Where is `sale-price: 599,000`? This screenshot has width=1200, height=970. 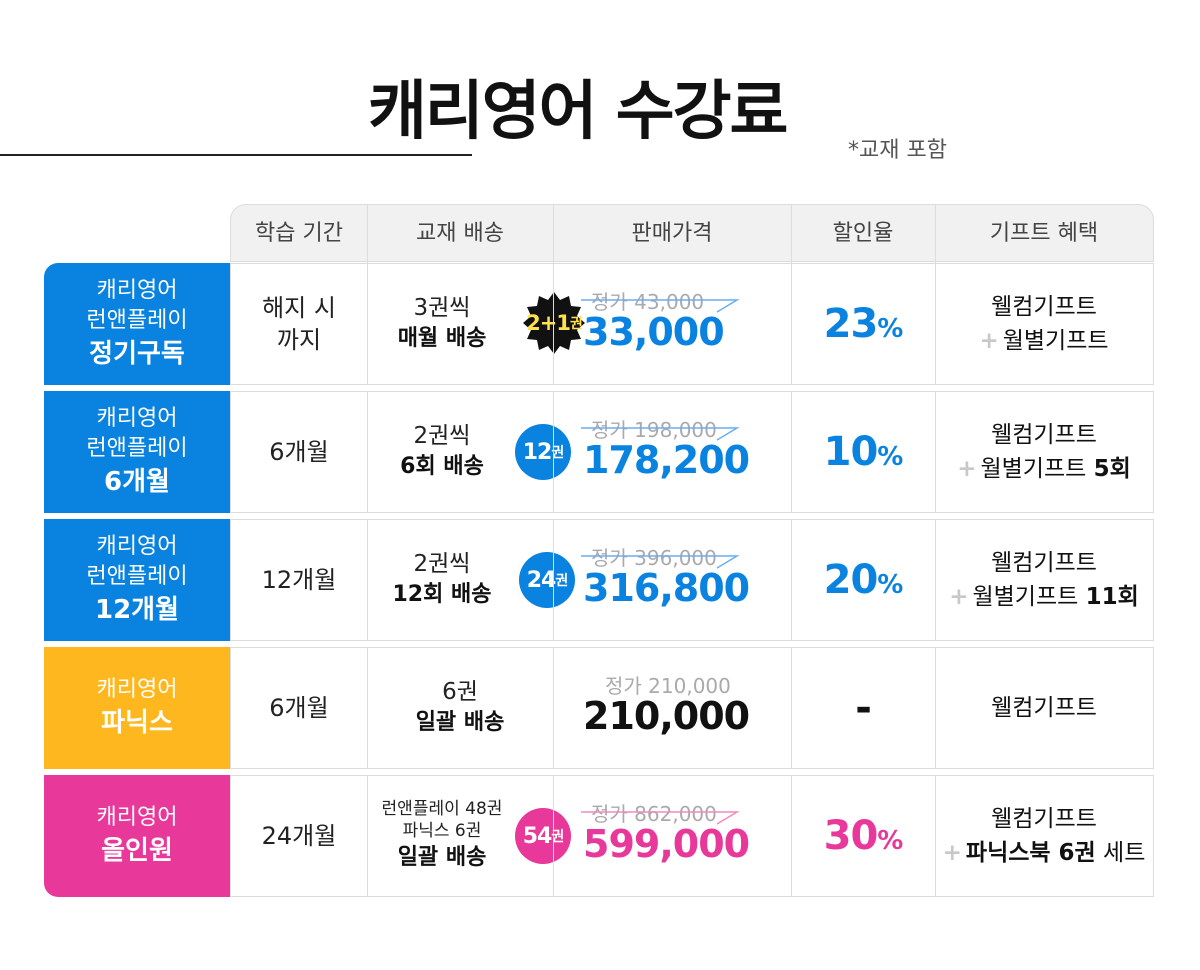
sale-price: 599,000 is located at coordinates (666, 844).